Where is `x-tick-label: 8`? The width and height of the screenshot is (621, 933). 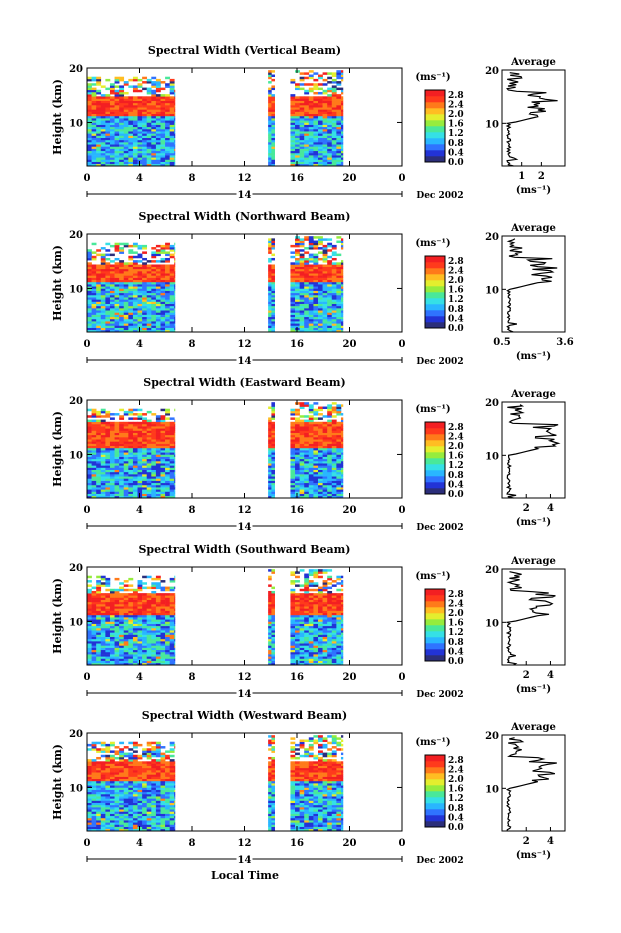
x-tick-label: 8 is located at coordinates (192, 178).